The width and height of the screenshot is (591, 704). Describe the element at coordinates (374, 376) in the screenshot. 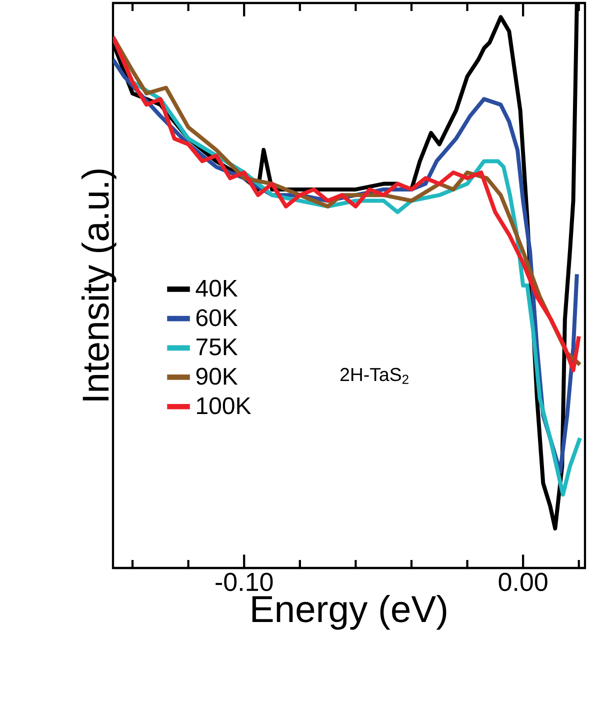

I see `annotation: 2H-TaS$_{2}$` at that location.